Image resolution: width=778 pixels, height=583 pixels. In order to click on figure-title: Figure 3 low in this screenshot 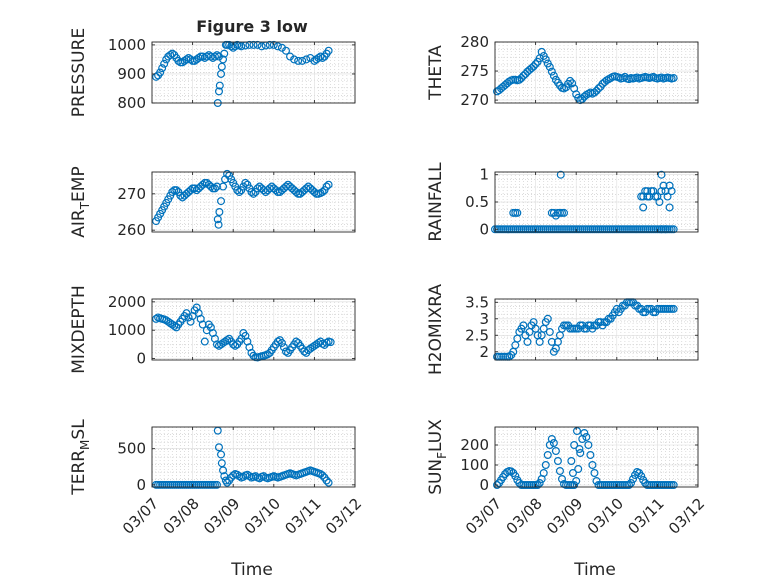, I will do `click(252, 26)`.